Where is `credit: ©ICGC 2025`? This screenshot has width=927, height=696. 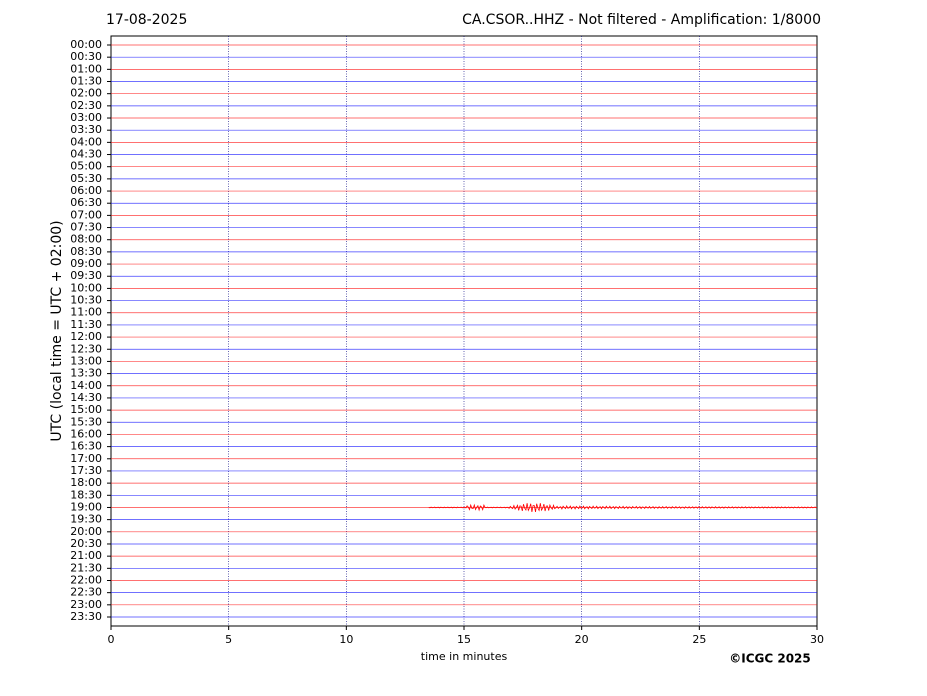 credit: ©ICGC 2025 is located at coordinates (770, 659).